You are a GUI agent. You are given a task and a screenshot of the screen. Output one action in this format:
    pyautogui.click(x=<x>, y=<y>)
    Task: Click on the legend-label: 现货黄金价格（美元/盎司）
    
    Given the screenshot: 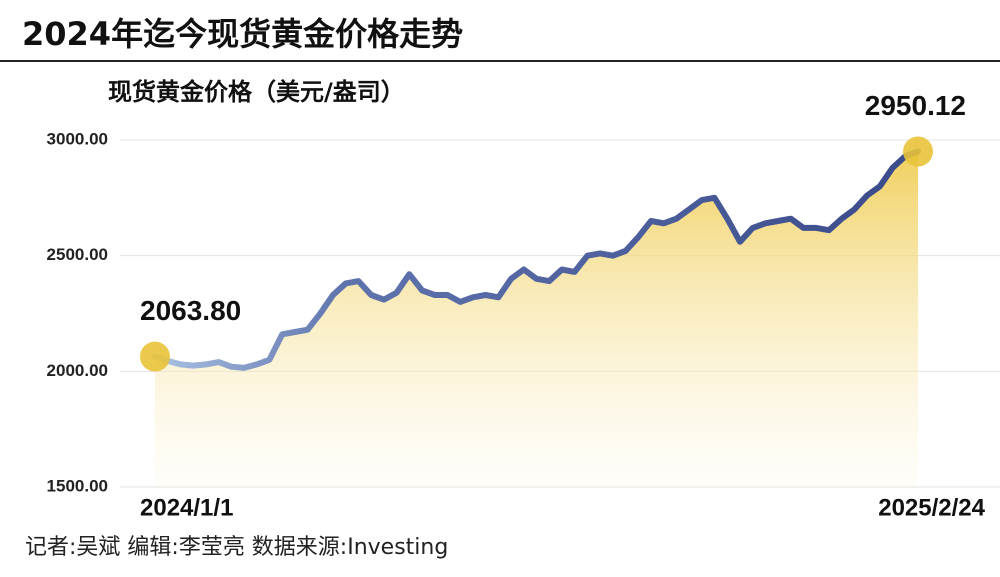 What is the action you would take?
    pyautogui.click(x=256, y=92)
    